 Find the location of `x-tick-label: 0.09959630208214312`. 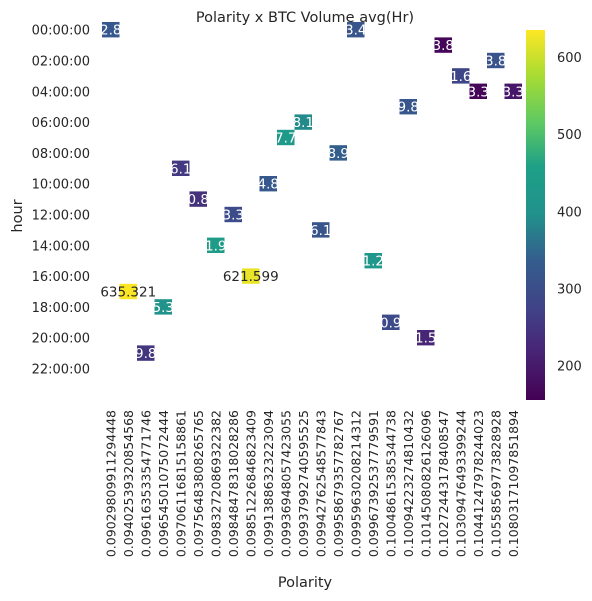

x-tick-label: 0.09959630208214312 is located at coordinates (355, 483).